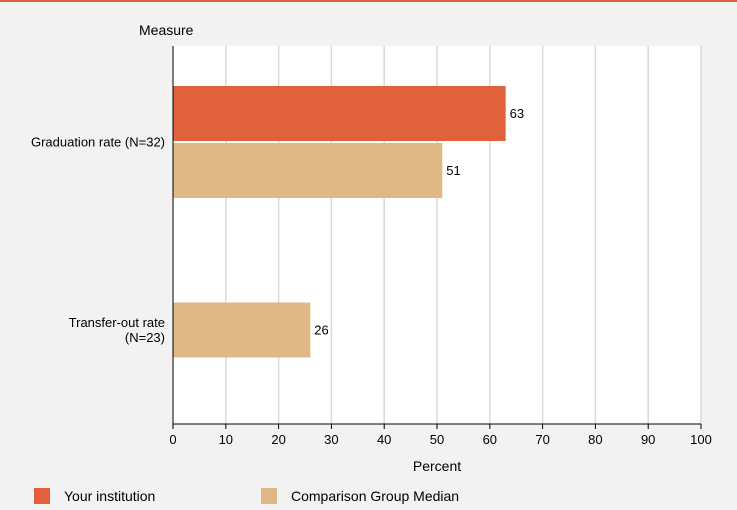 The image size is (737, 510). I want to click on legend-item-comparison-group-median: Comparison Group Median, so click(360, 496).